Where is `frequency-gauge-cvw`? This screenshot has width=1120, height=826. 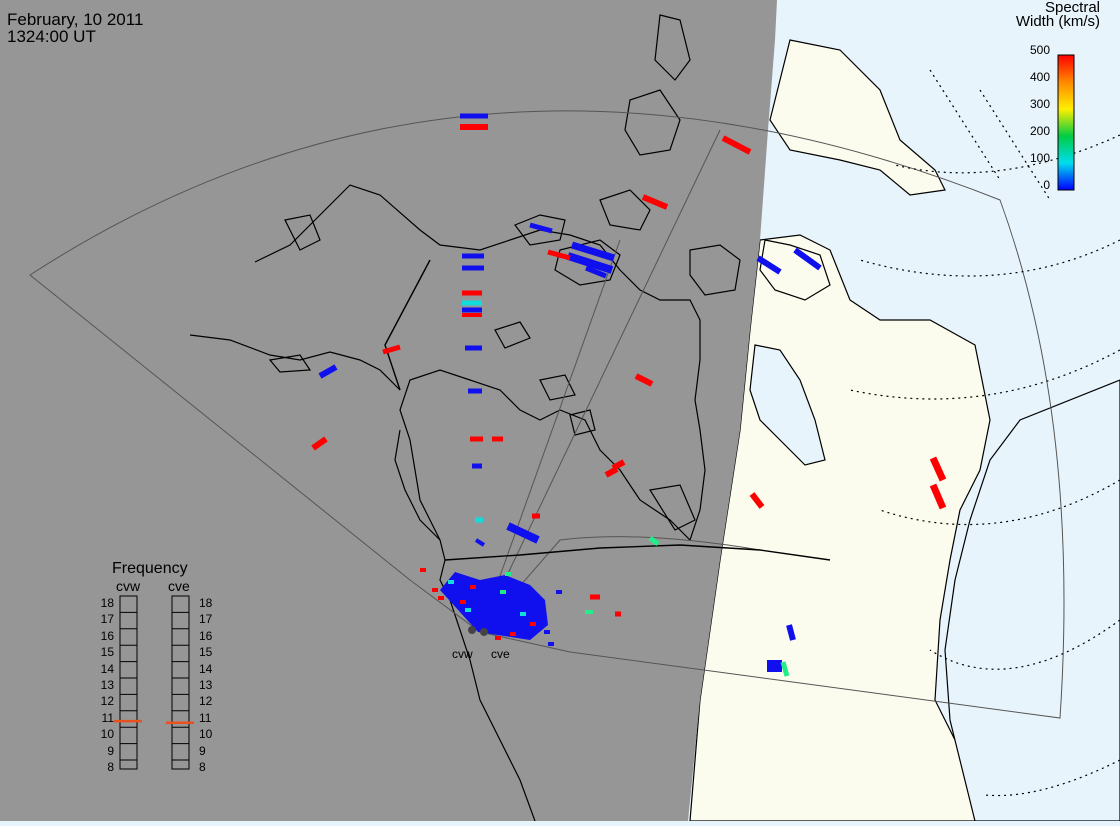
frequency-gauge-cvw is located at coordinates (128, 682).